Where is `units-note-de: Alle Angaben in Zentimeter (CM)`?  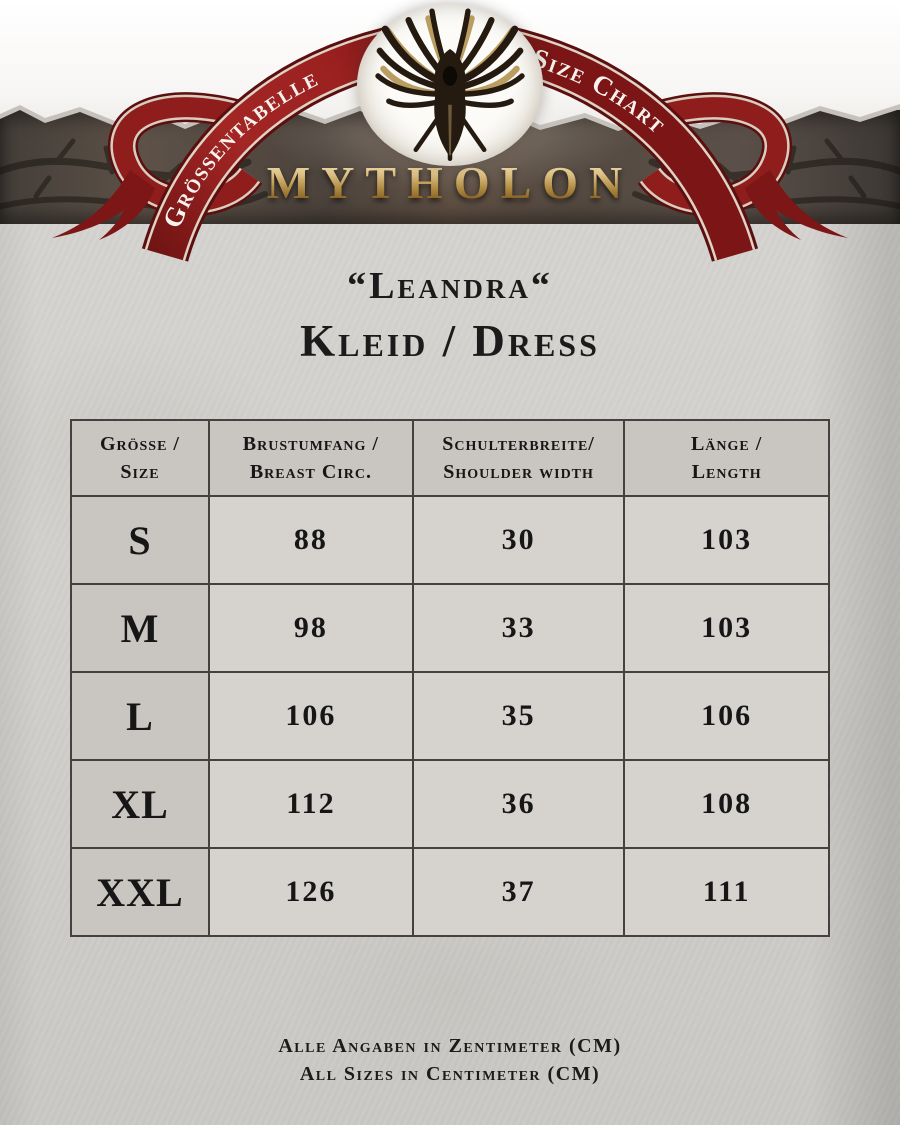 units-note-de: Alle Angaben in Zentimeter (CM) is located at coordinates (450, 1046).